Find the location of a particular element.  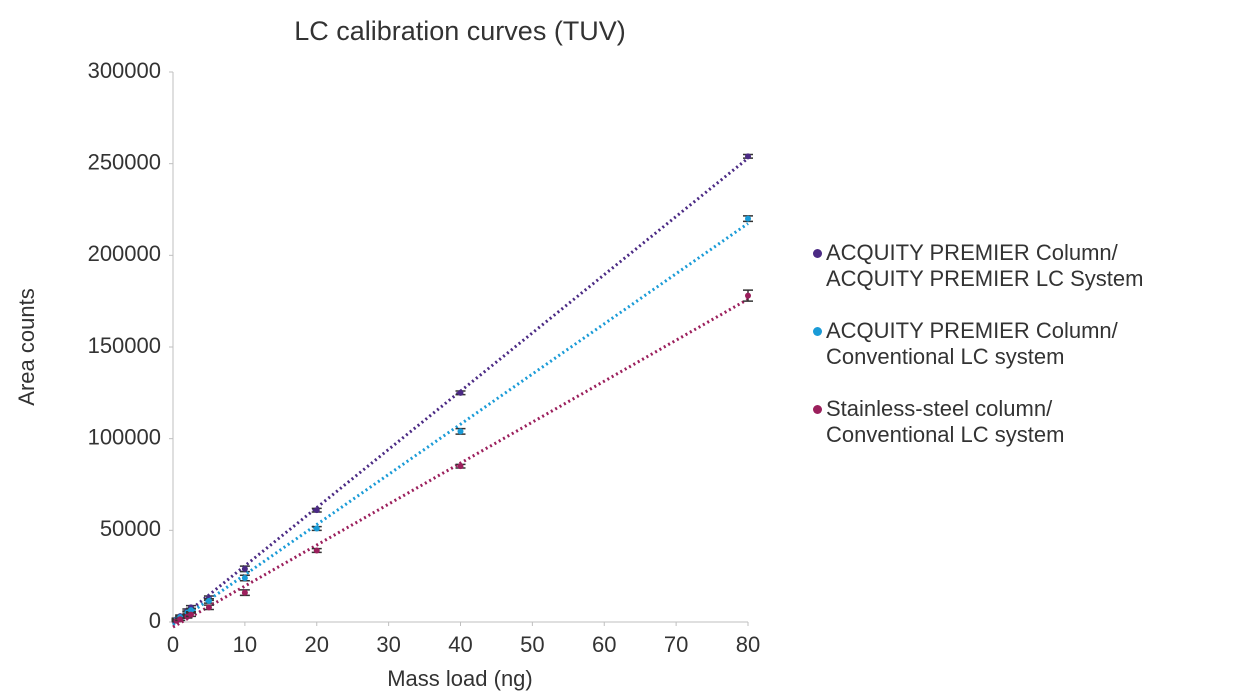

x-tick-label: 40 is located at coordinates (460, 644).